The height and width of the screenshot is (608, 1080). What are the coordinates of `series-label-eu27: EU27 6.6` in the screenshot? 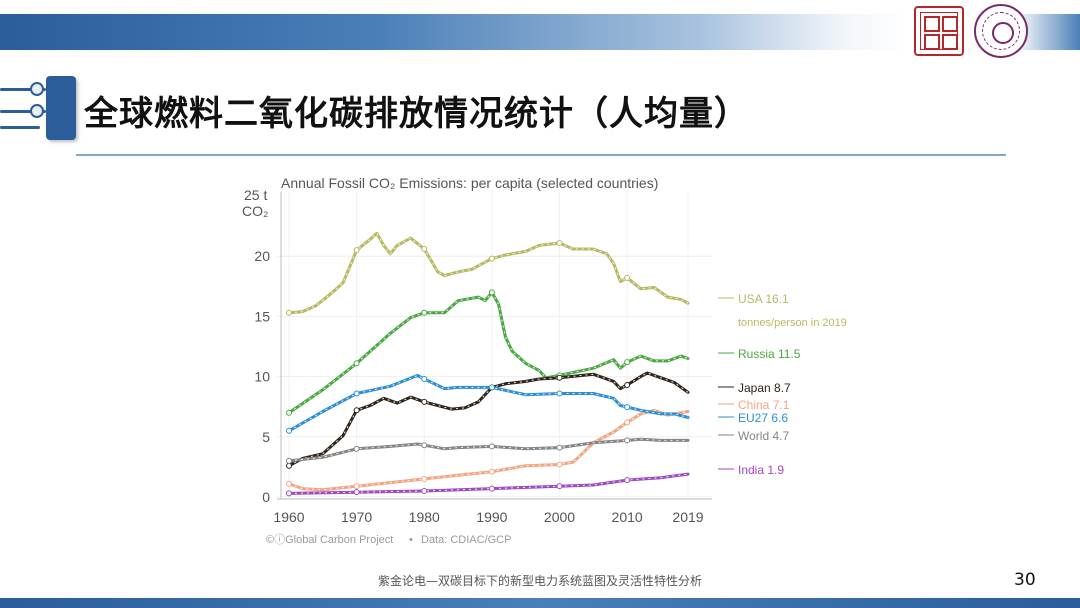 It's located at (763, 418).